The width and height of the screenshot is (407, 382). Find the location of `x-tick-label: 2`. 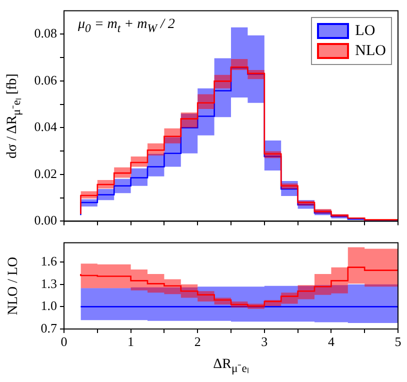

x-tick-label: 2 is located at coordinates (197, 342).